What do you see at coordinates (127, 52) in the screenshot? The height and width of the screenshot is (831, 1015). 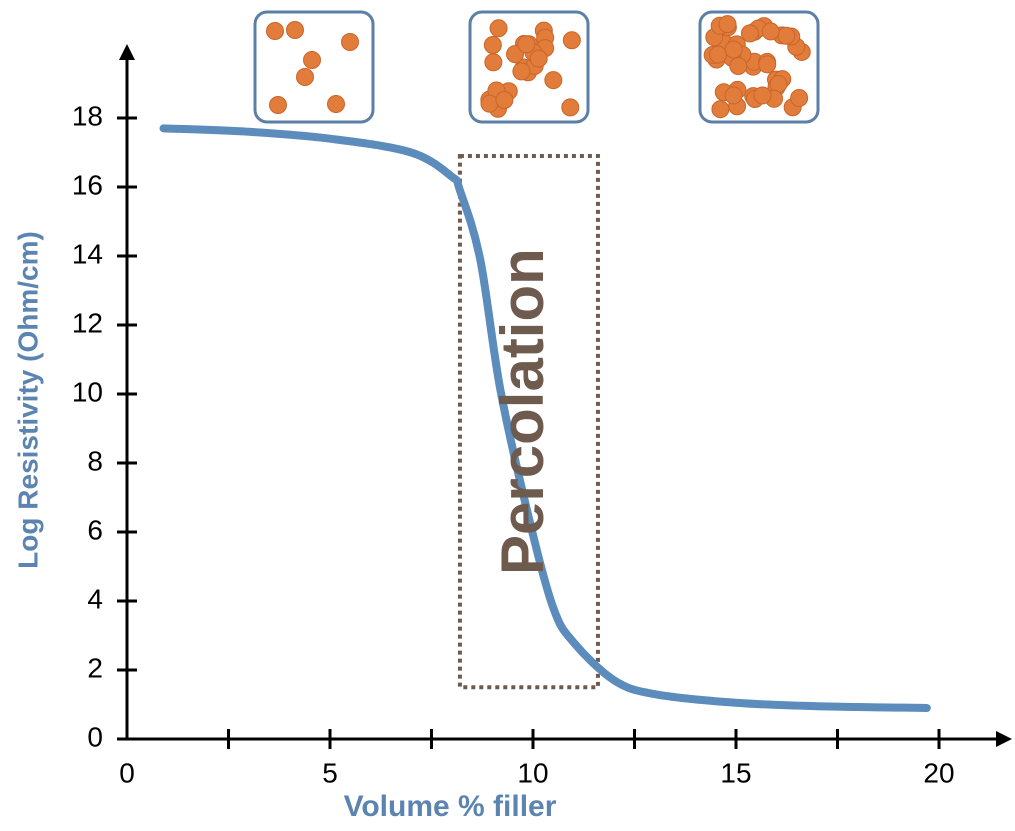 I see `y-axis-arrow` at bounding box center [127, 52].